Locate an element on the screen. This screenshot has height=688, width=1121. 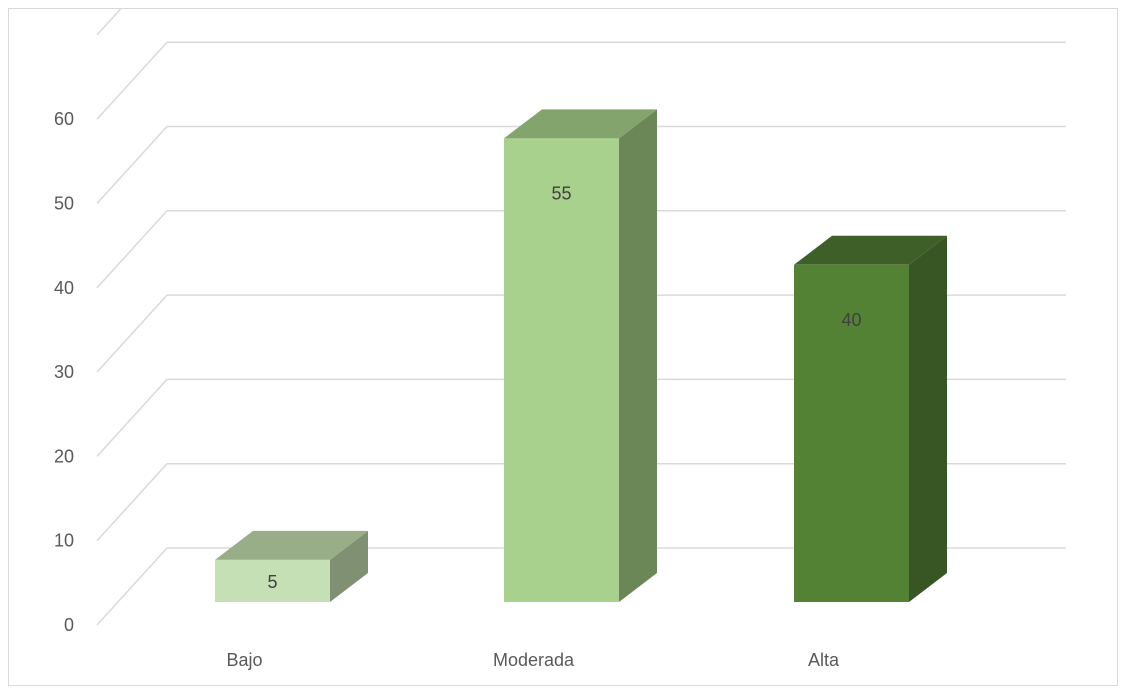
data-label: 5 is located at coordinates (272, 582).